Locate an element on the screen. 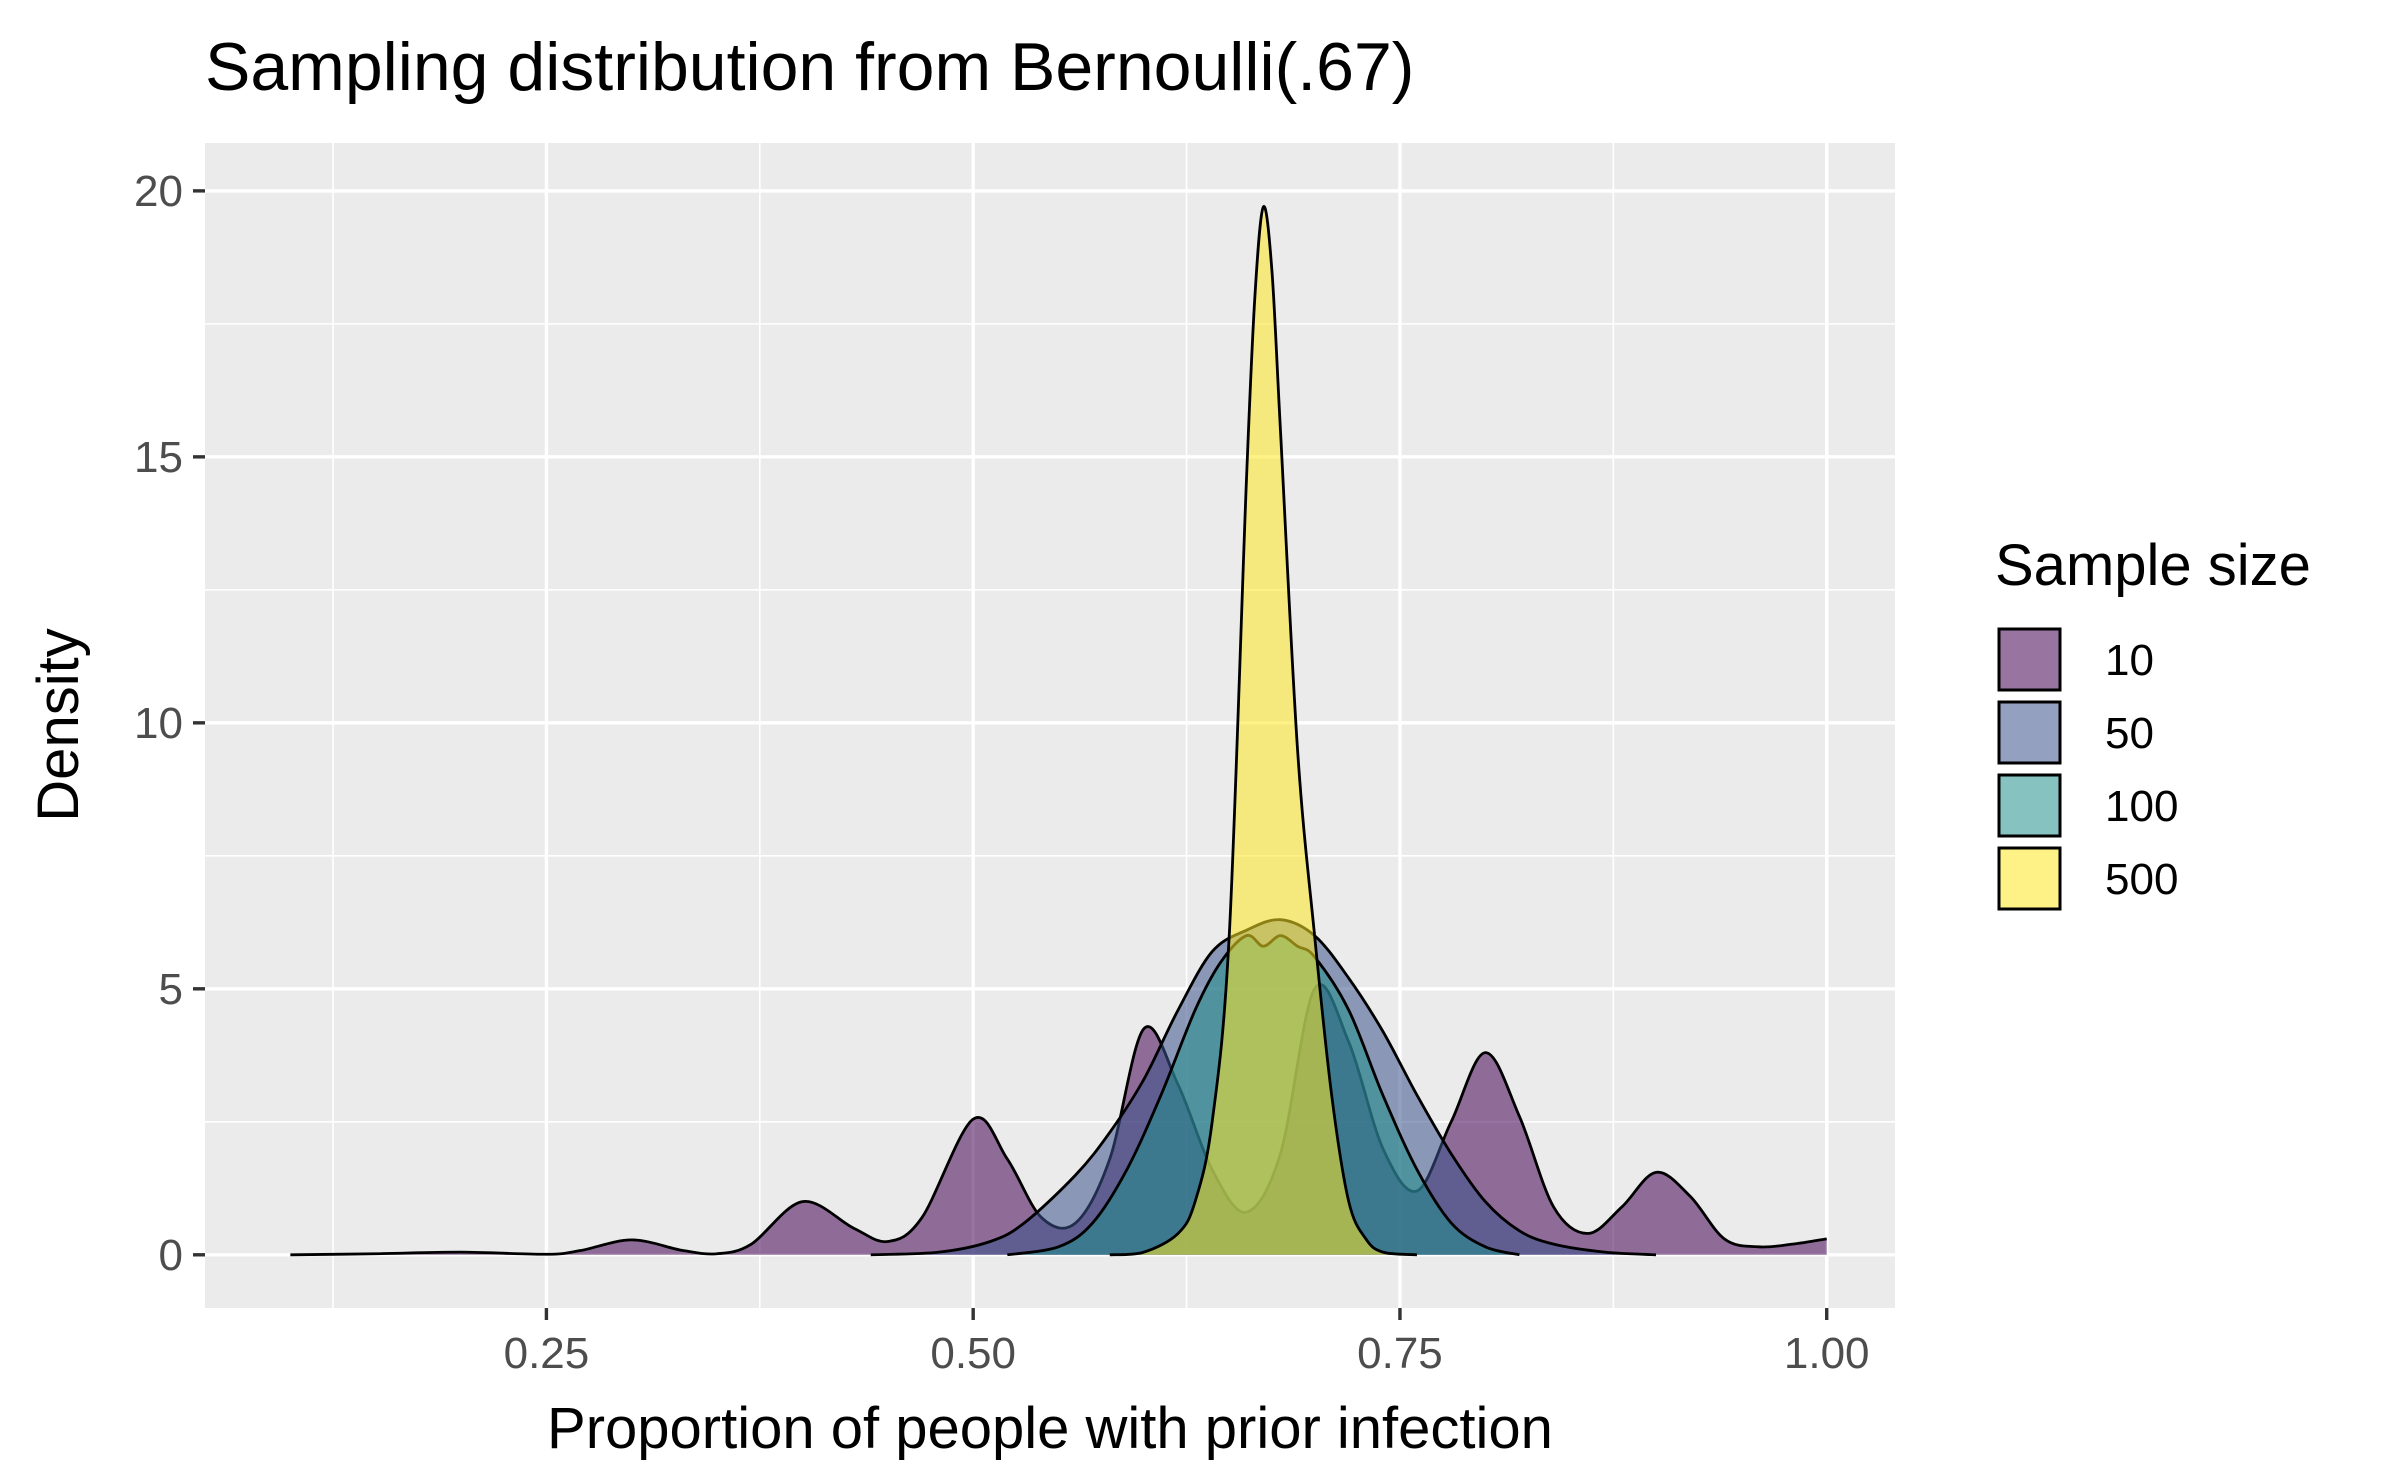 The image size is (2400, 1483). legend-swatch-n100 is located at coordinates (2029, 805).